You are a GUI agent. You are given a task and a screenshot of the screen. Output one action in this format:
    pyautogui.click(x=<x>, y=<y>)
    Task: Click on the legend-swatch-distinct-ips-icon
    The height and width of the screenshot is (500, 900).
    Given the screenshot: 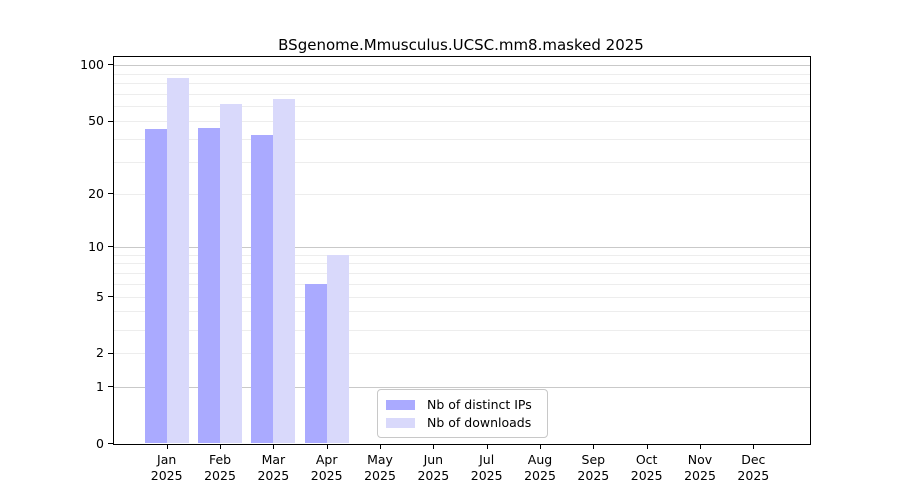 What is the action you would take?
    pyautogui.click(x=400, y=404)
    